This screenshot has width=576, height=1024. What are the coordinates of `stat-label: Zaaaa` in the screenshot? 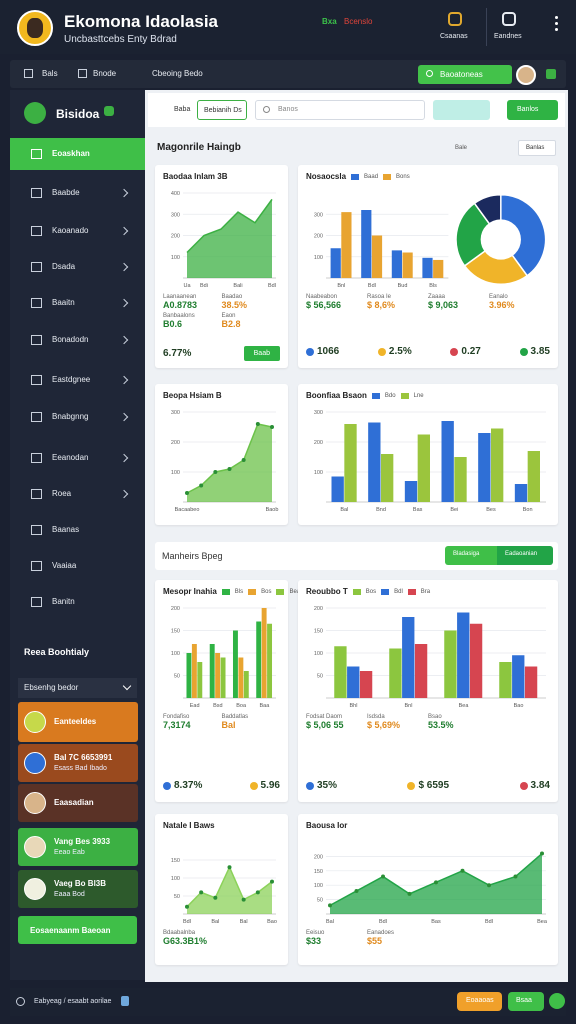 It's located at (437, 297).